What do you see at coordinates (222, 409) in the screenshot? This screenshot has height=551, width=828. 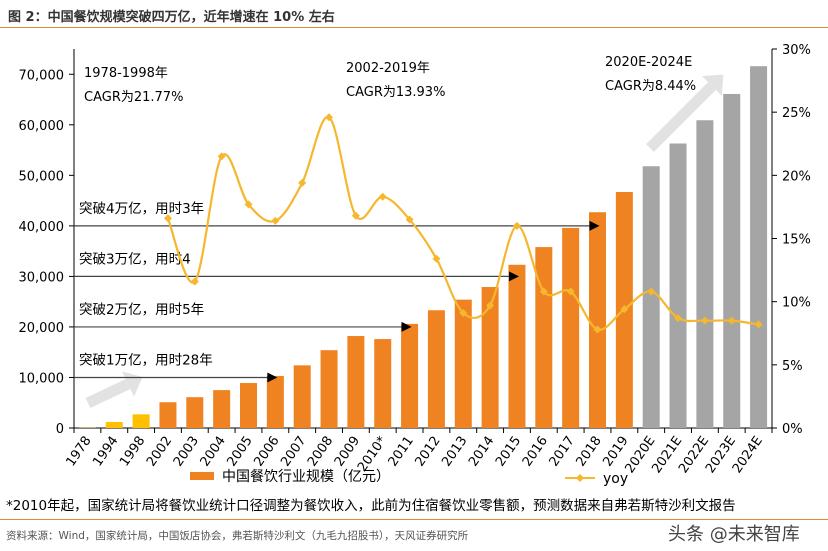 I see `bar-2004` at bounding box center [222, 409].